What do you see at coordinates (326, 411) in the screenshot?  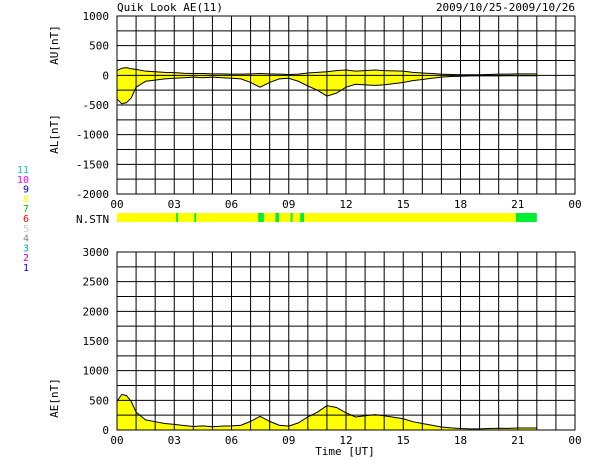 I see `series-ae-line` at bounding box center [326, 411].